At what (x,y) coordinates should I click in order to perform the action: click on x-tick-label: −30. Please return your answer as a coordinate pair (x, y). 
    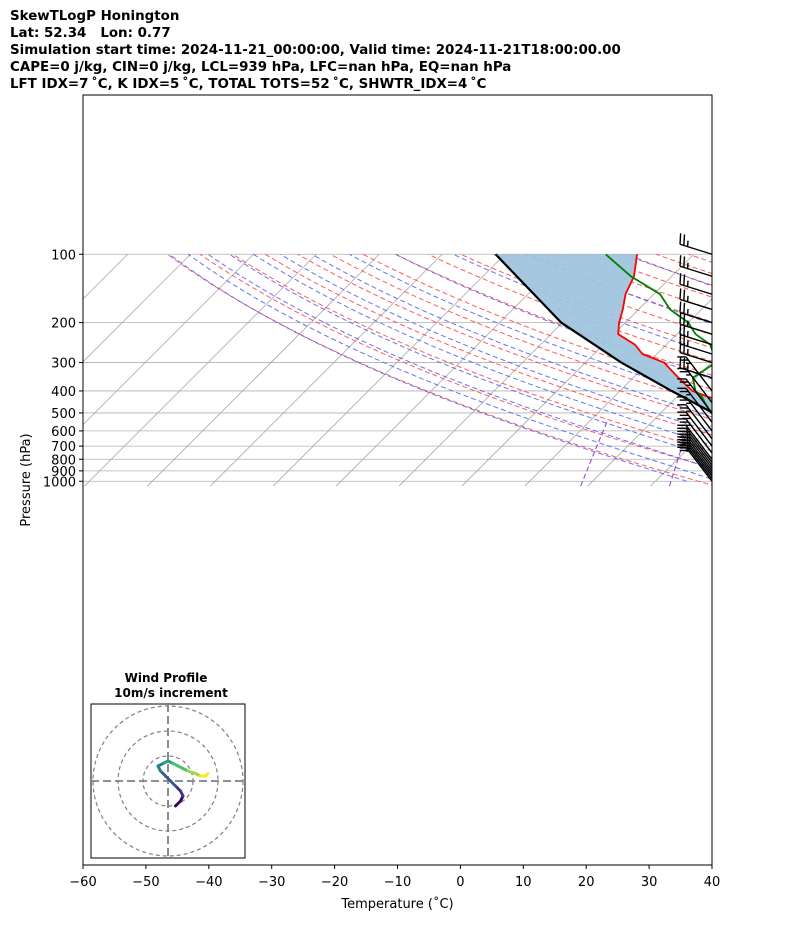
    Looking at the image, I should click on (271, 882).